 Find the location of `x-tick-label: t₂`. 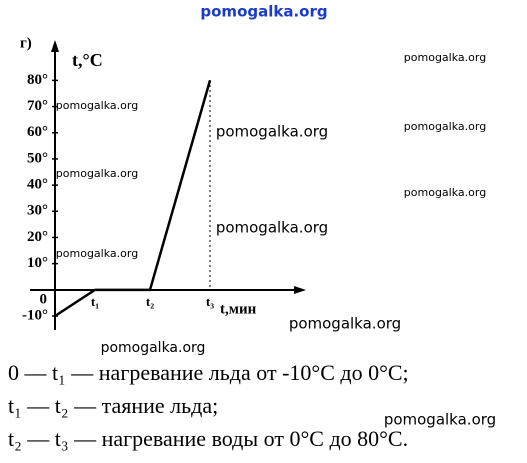

x-tick-label: t₂ is located at coordinates (150, 301).